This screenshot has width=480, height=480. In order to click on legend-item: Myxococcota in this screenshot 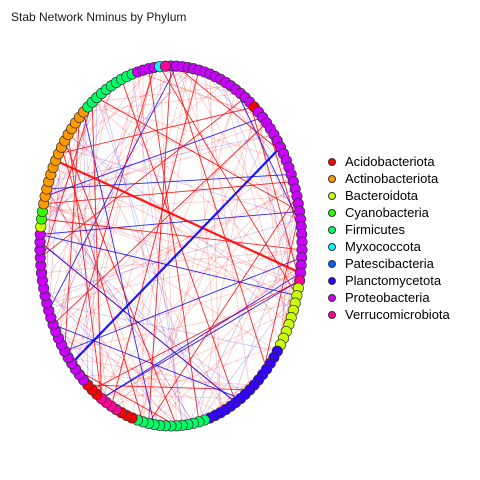, I will do `click(389, 246)`.